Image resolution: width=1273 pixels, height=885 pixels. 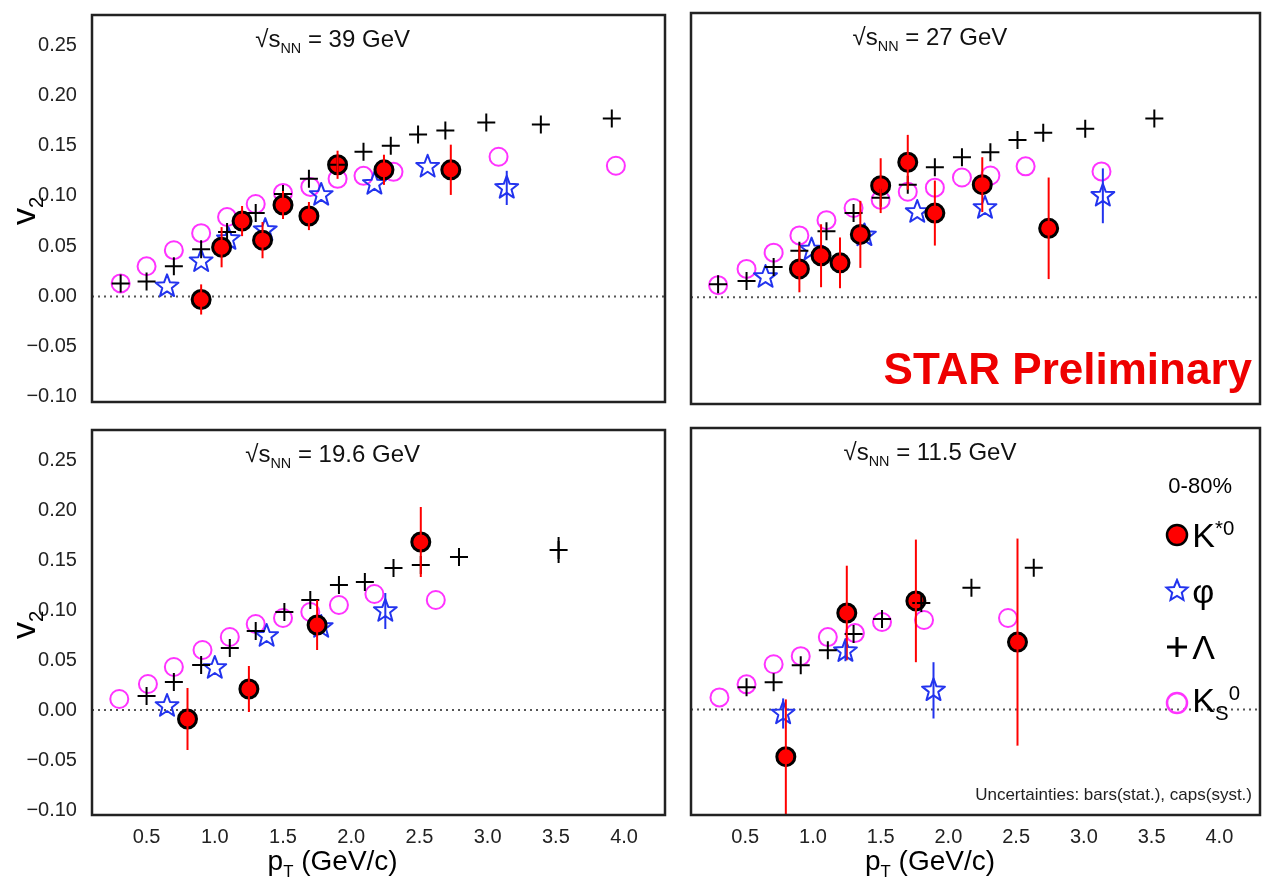 What do you see at coordinates (930, 38) in the screenshot?
I see `text: √s$_{NN}$ = 27 GeV` at bounding box center [930, 38].